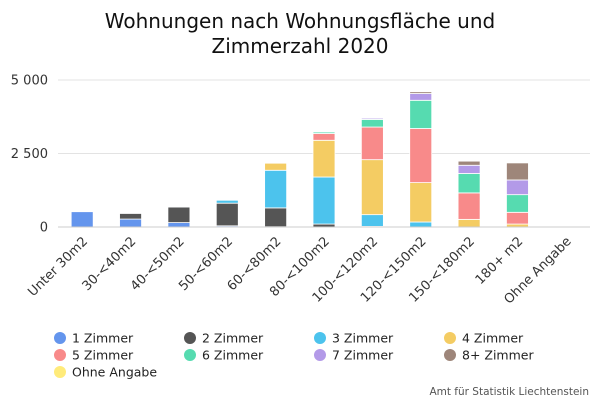  Describe the element at coordinates (498, 355) in the screenshot. I see `legend-label: 8+ Zimmer` at that location.